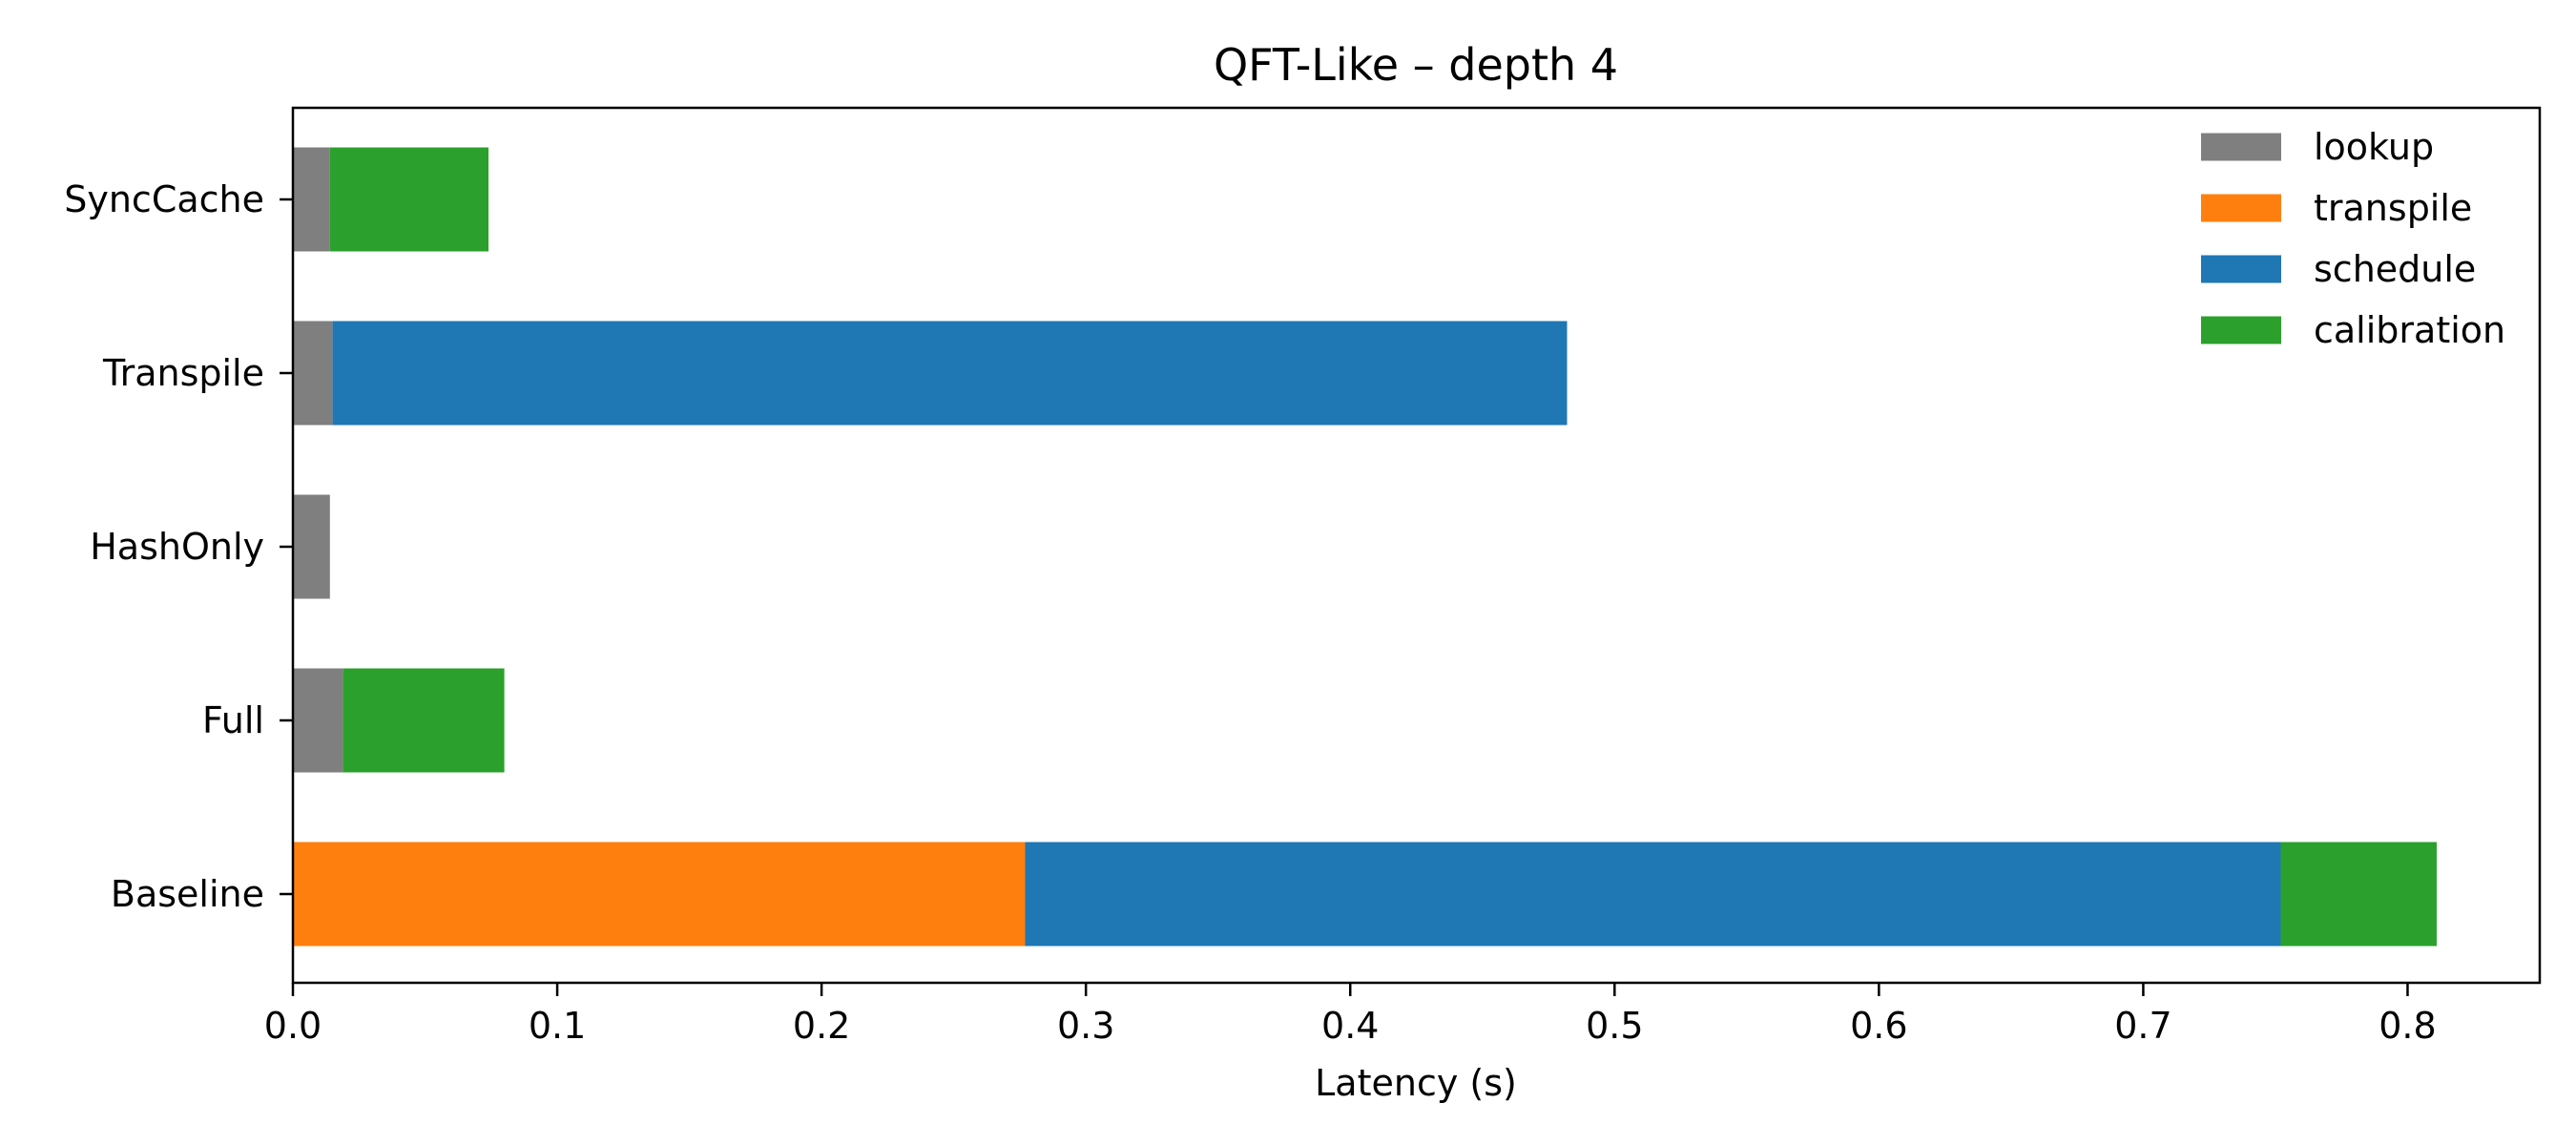 This screenshot has height=1145, width=2576. What do you see at coordinates (1614, 1026) in the screenshot?
I see `x-tick-label: 0.5` at bounding box center [1614, 1026].